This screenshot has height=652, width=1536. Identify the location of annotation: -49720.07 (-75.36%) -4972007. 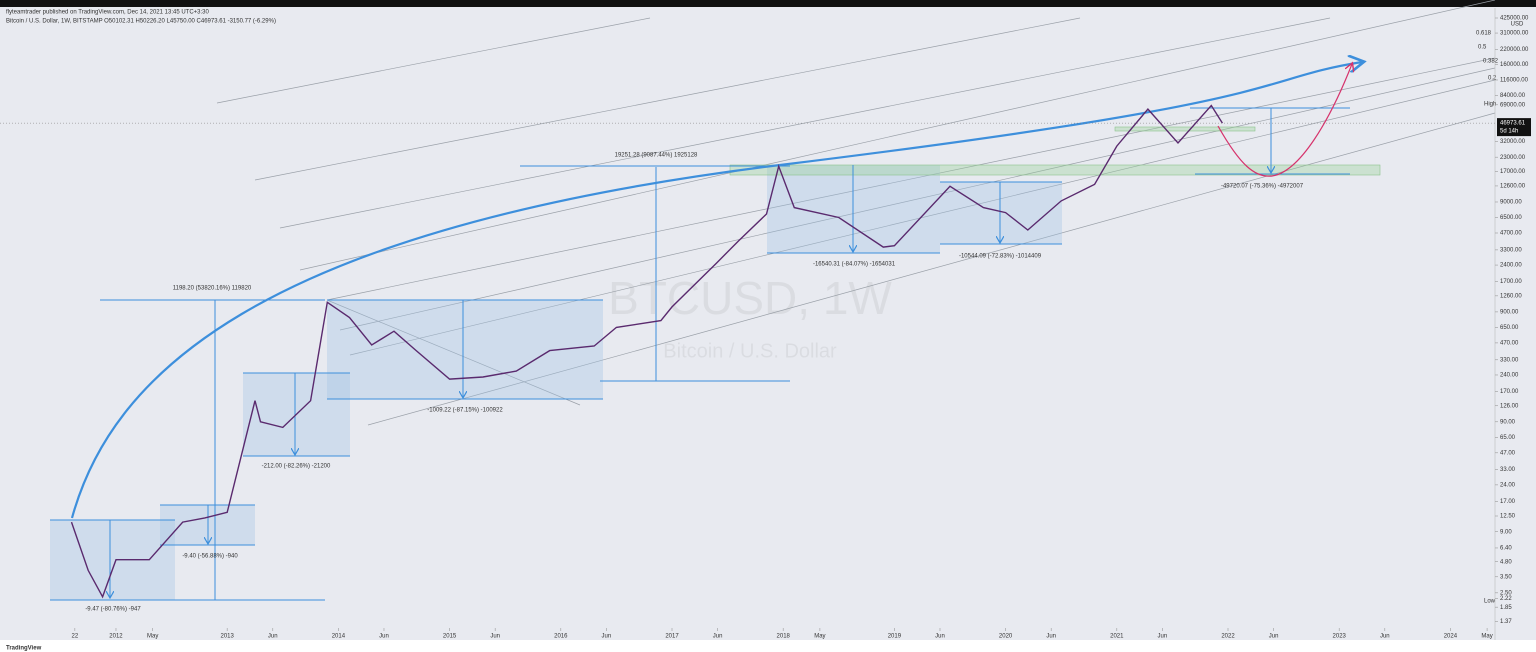
(1262, 187).